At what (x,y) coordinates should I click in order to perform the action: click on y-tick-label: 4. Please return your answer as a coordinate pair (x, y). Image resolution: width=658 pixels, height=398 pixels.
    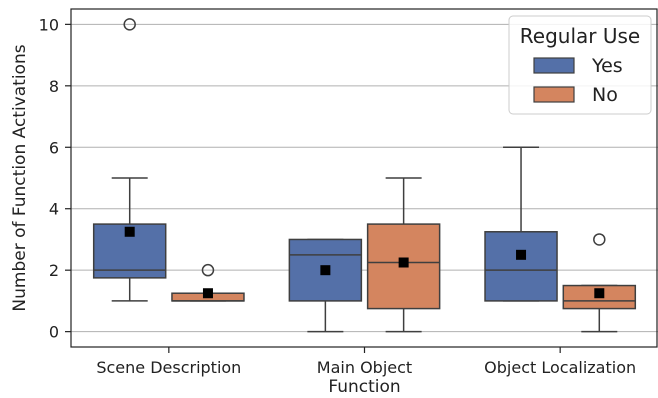
    Looking at the image, I should click on (54, 209).